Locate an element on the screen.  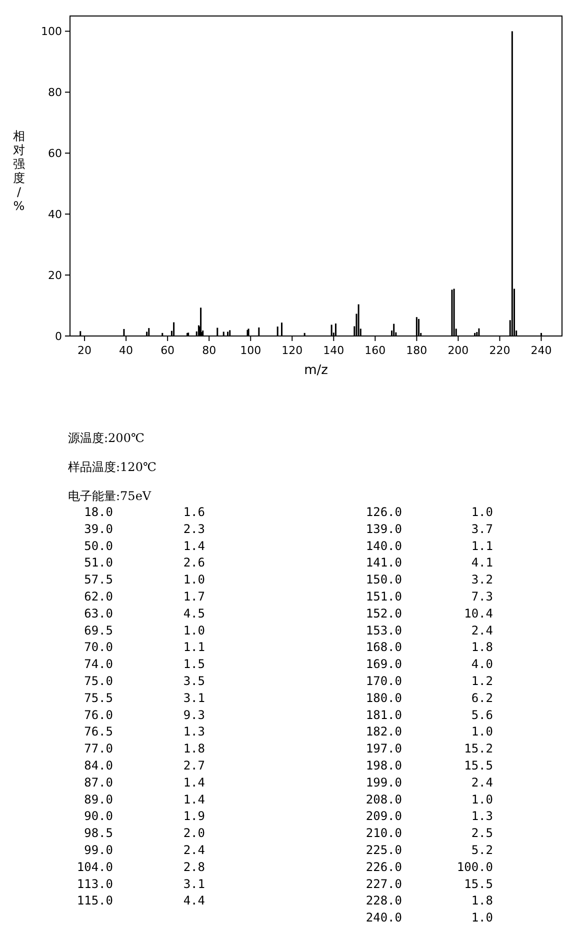
text: 150.0 is located at coordinates (384, 579).